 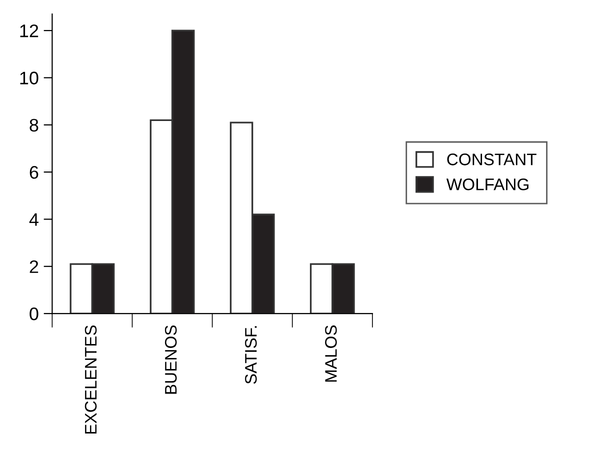 What do you see at coordinates (250, 355) in the screenshot?
I see `x-tick-label: SATISF.` at bounding box center [250, 355].